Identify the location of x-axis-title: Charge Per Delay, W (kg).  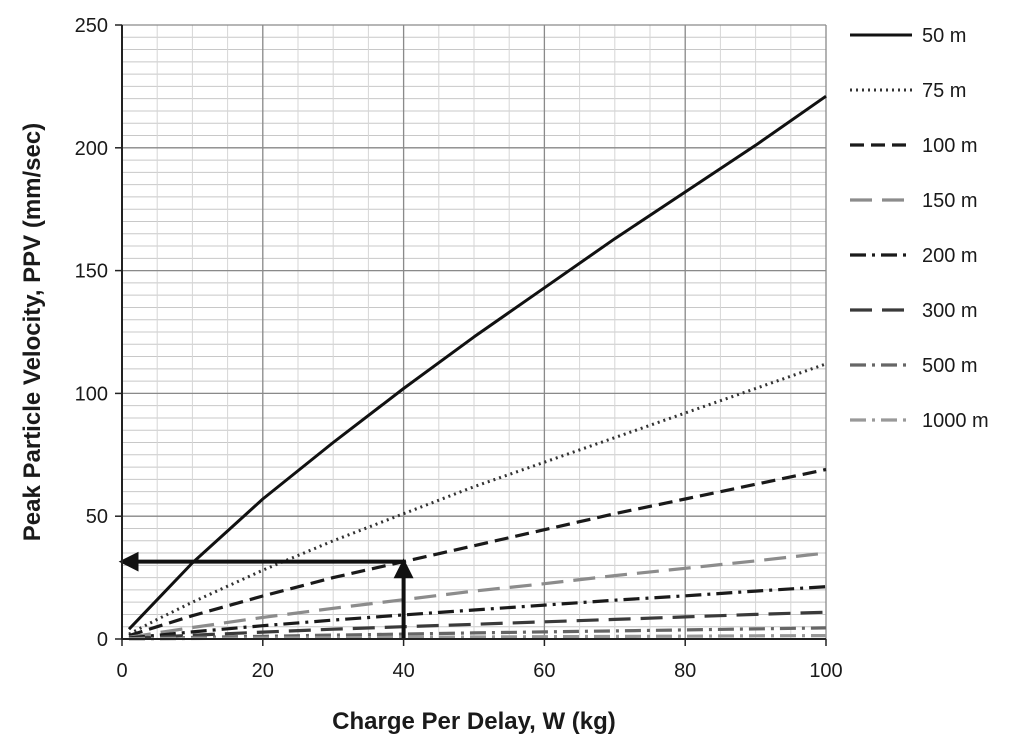
(474, 721).